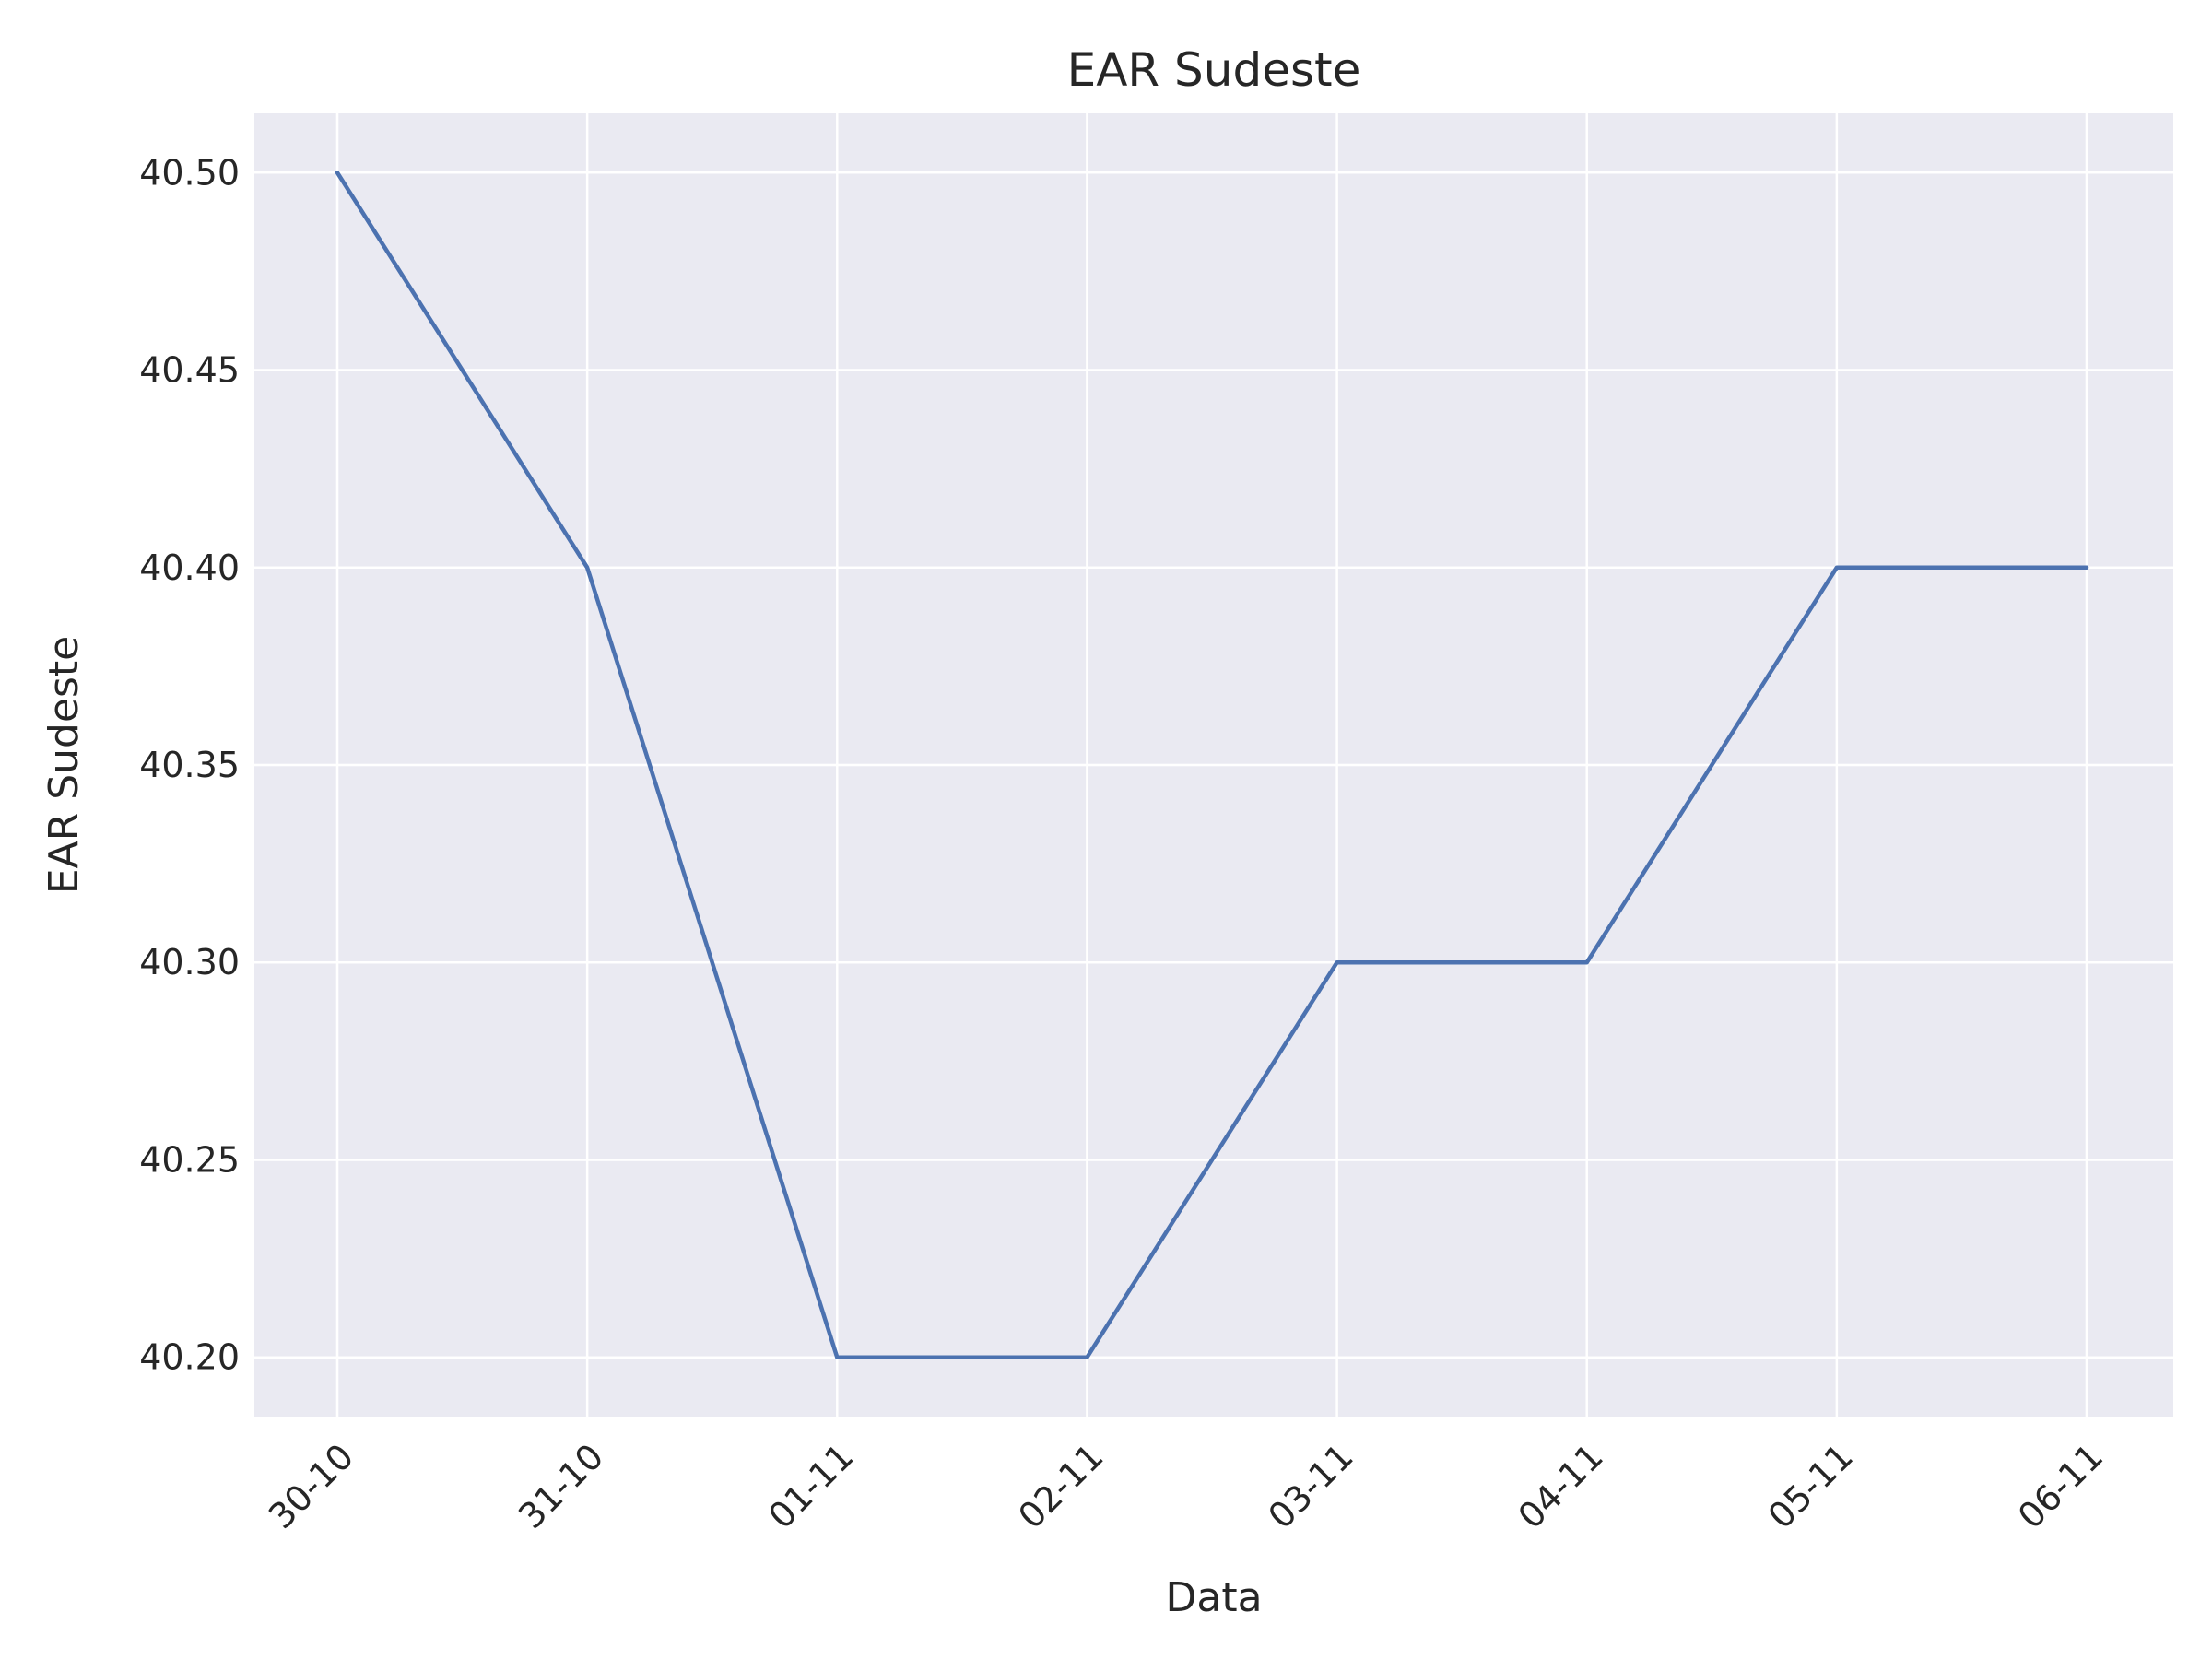 This screenshot has height=1659, width=2212. I want to click on x-tick-label: 31-10, so click(561, 1486).